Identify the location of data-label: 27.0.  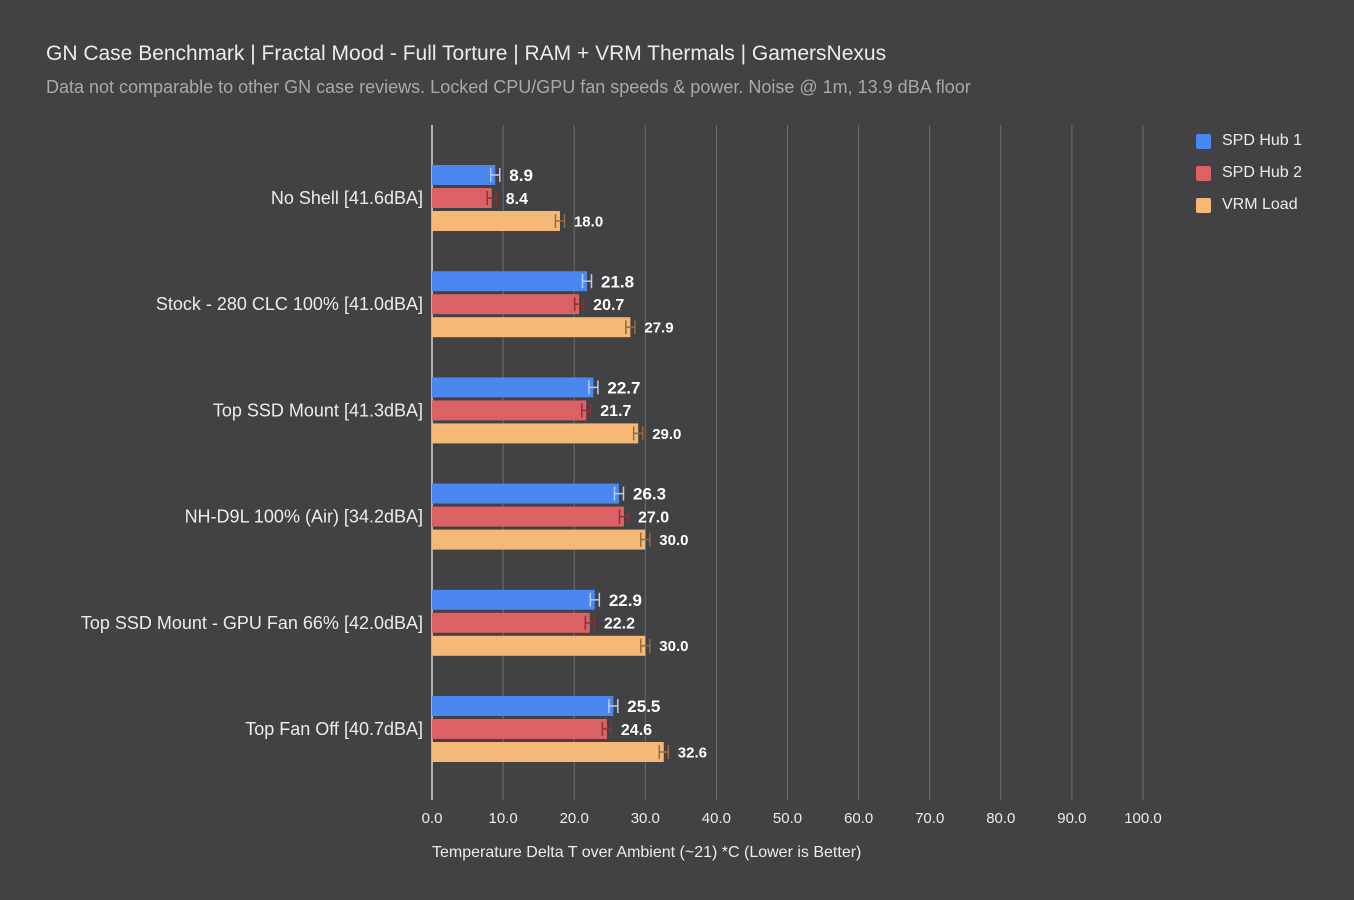
(653, 517).